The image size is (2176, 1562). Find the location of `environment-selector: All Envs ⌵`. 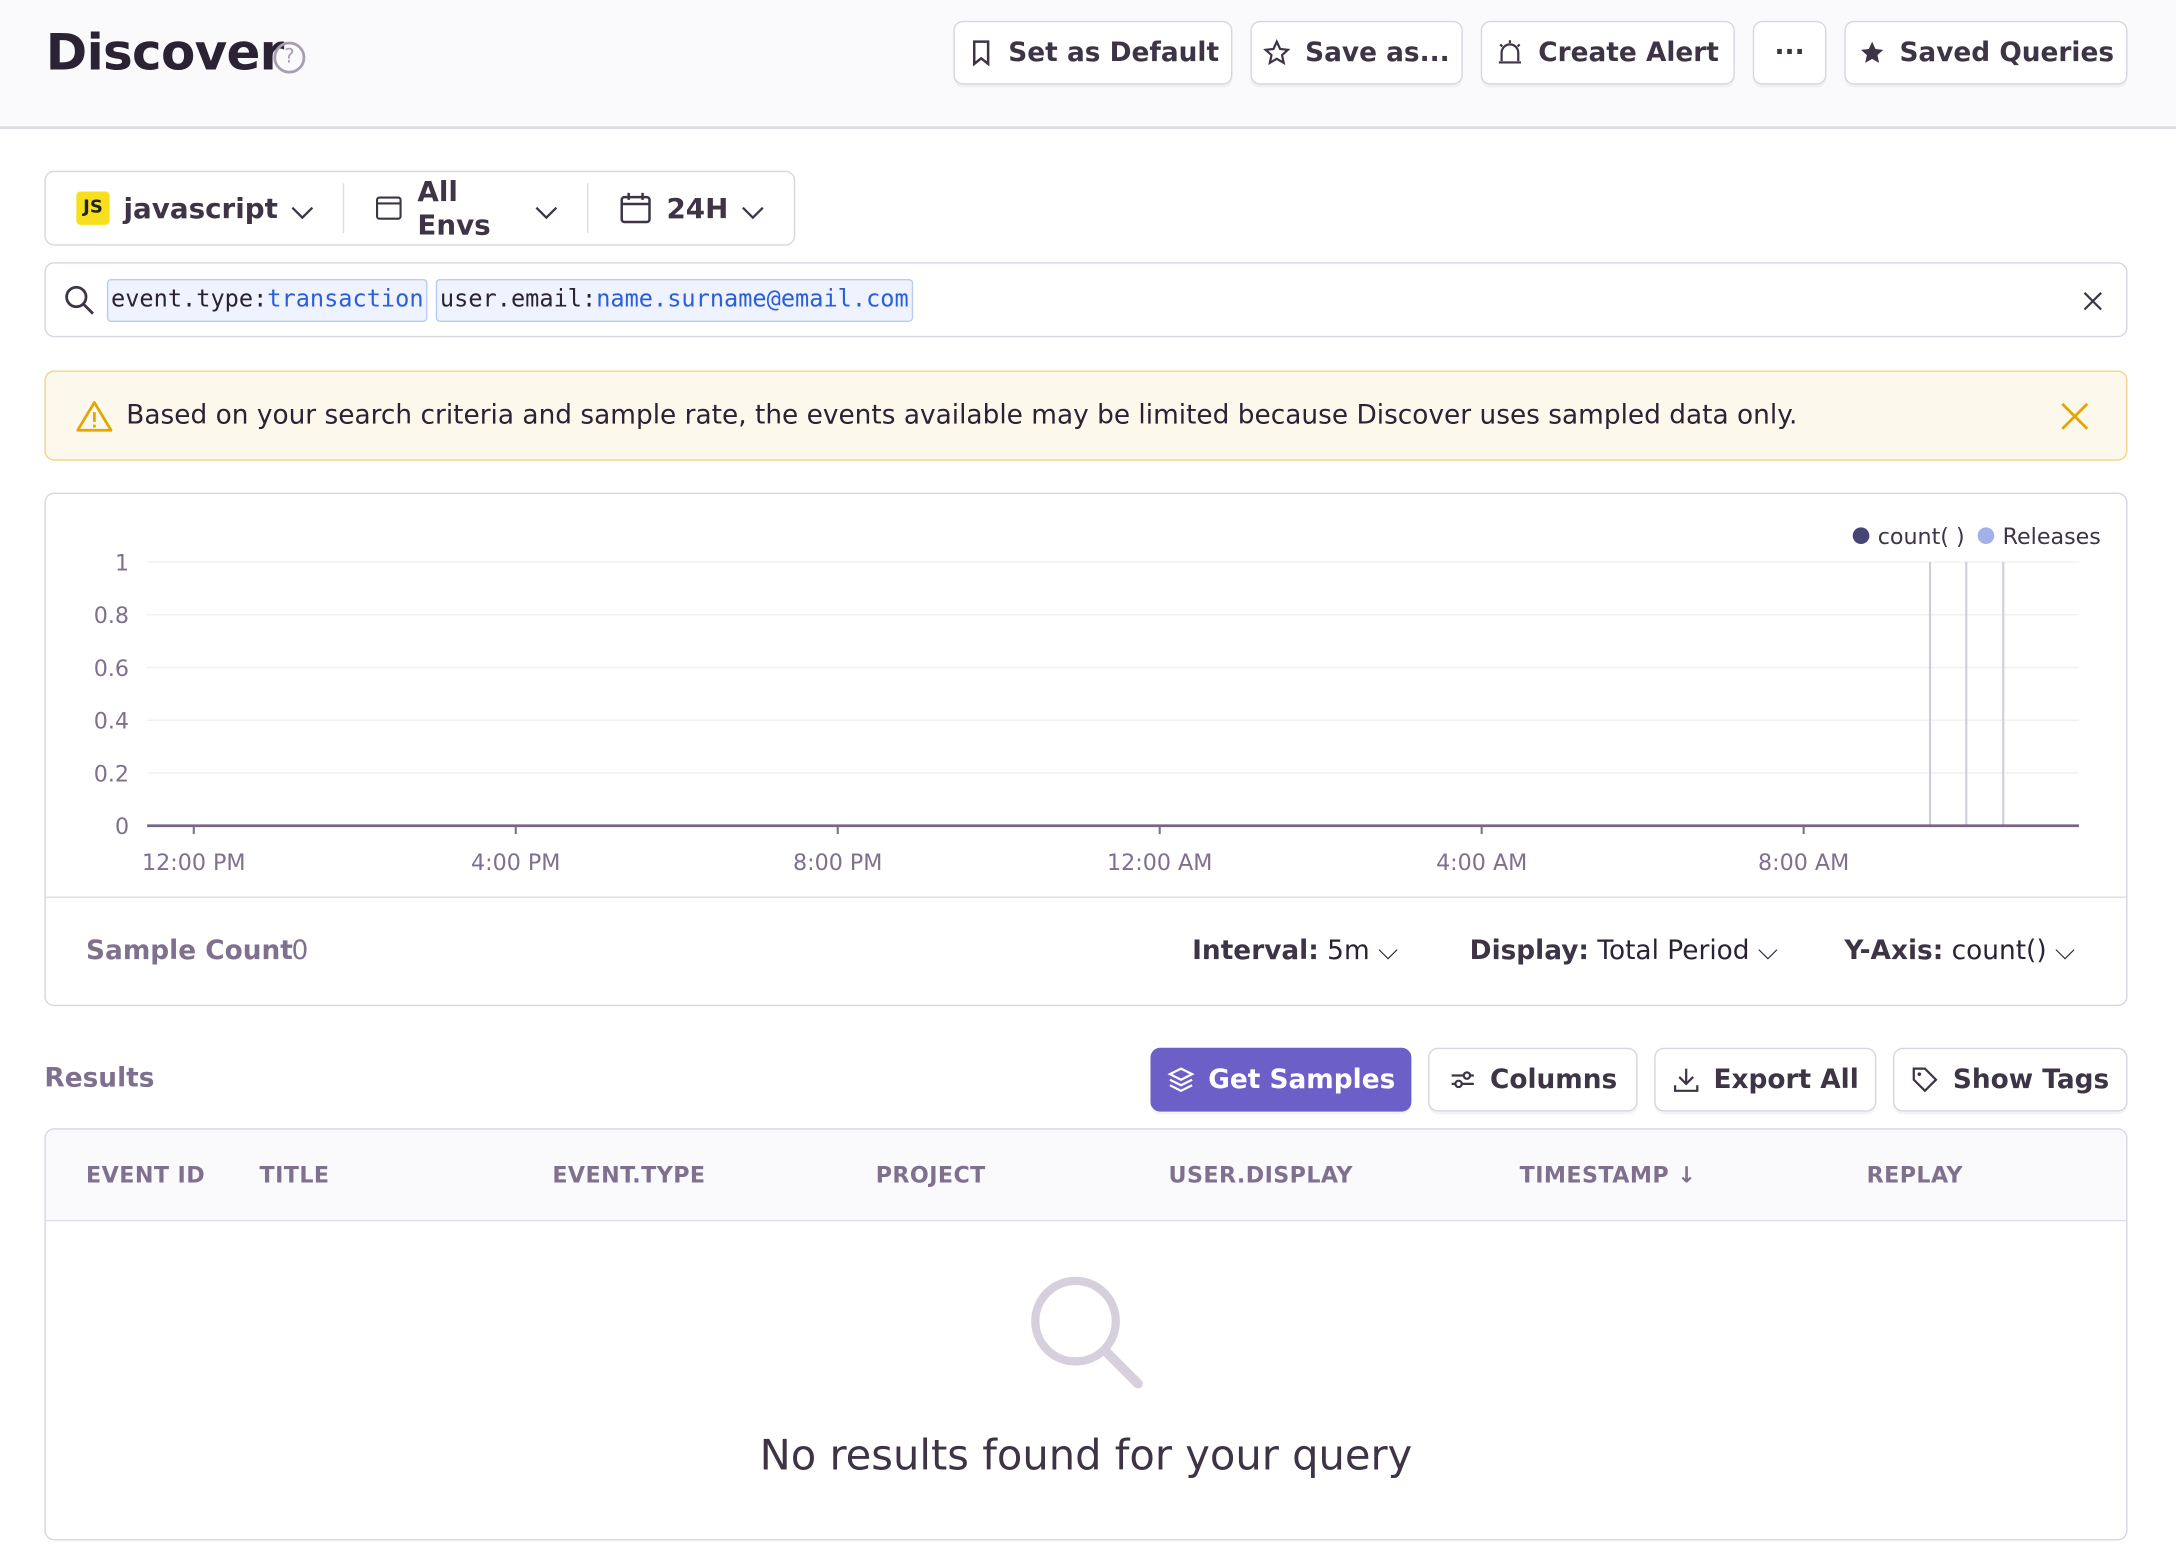

environment-selector: All Envs ⌵ is located at coordinates (465, 208).